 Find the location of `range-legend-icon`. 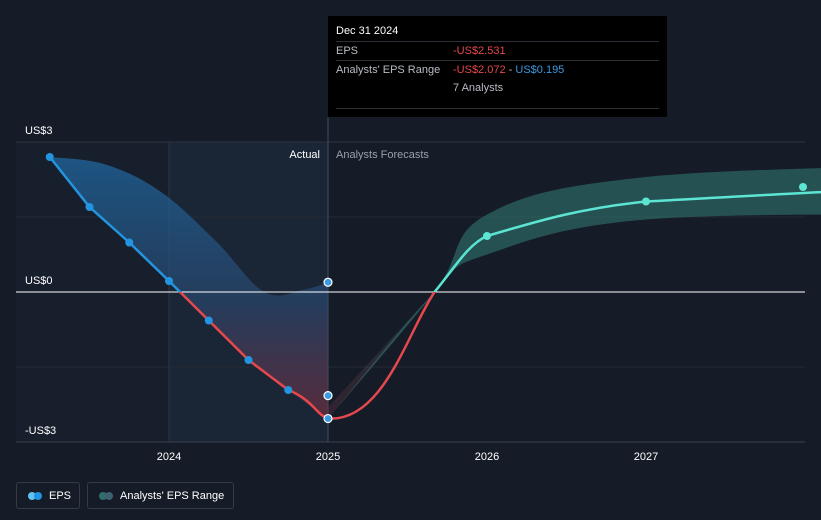

range-legend-icon is located at coordinates (106, 495).